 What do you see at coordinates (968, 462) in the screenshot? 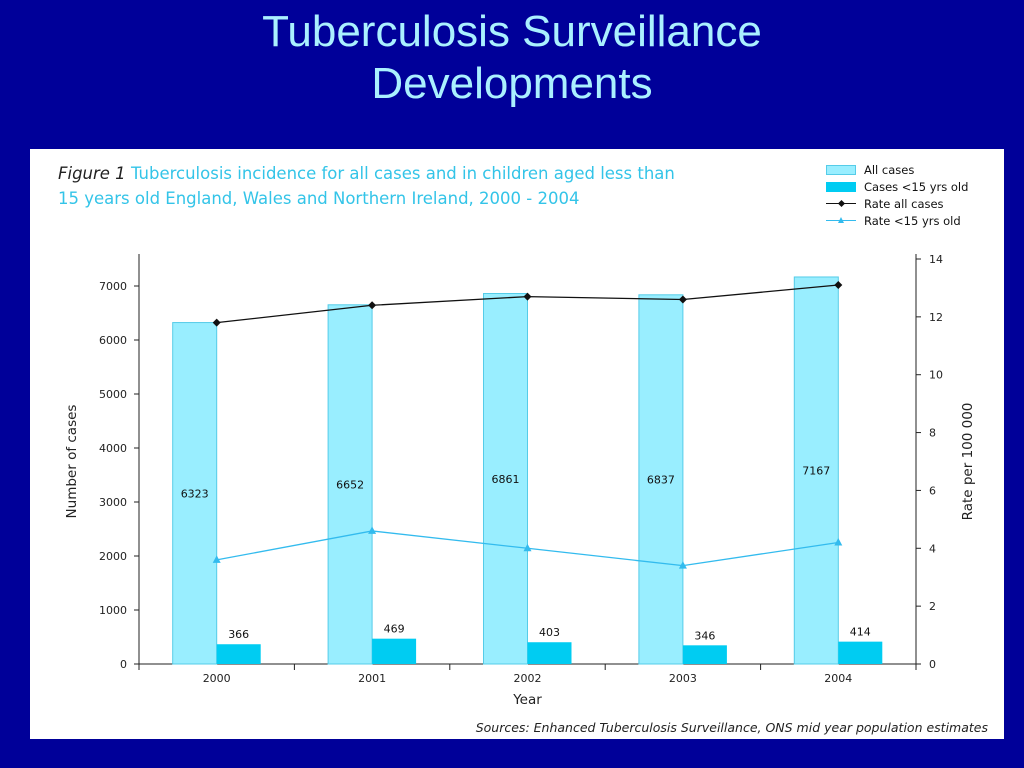
I see `y2-axis-title: Rate per 100 000` at bounding box center [968, 462].